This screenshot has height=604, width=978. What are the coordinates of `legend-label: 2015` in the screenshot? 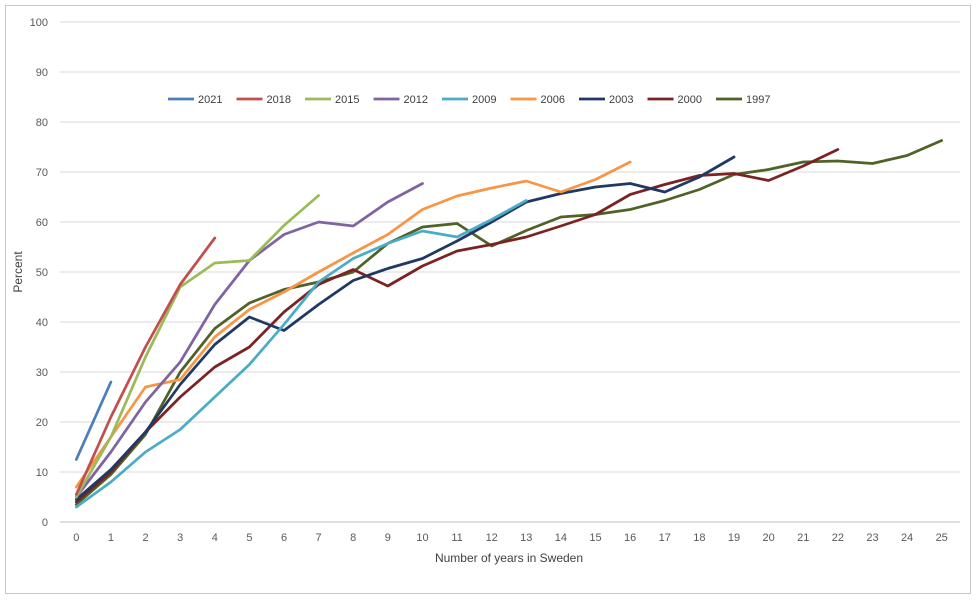 It's located at (347, 100).